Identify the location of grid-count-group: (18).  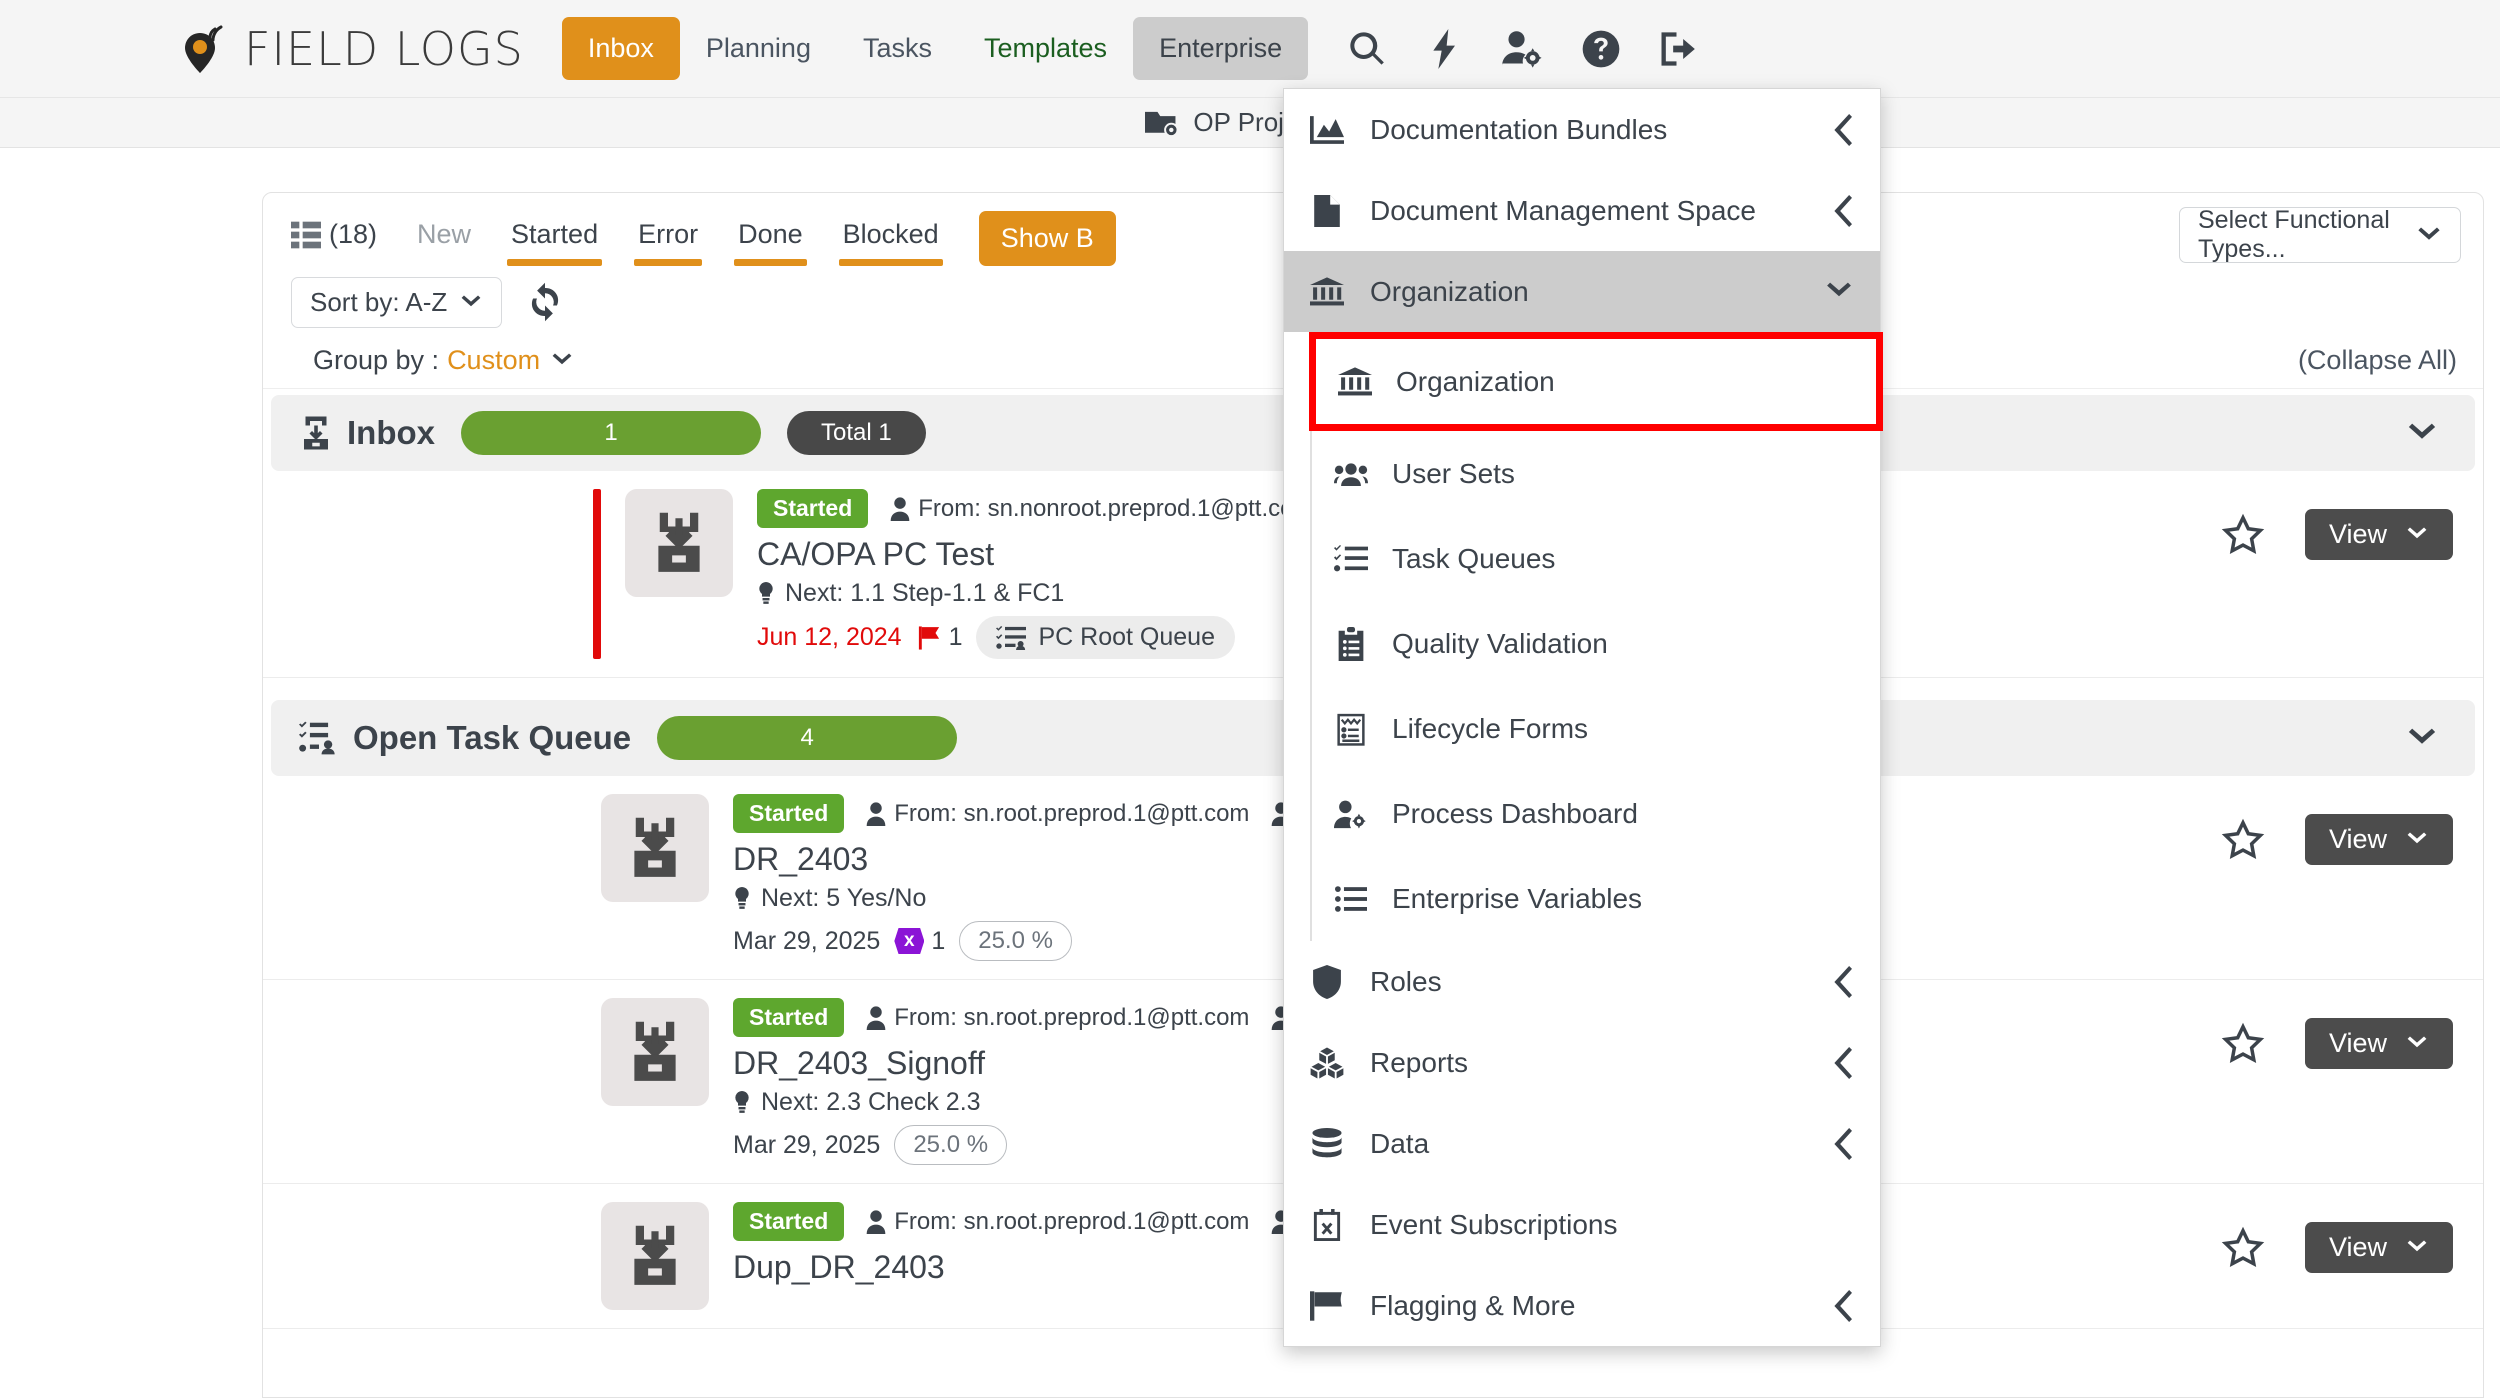
(334, 234).